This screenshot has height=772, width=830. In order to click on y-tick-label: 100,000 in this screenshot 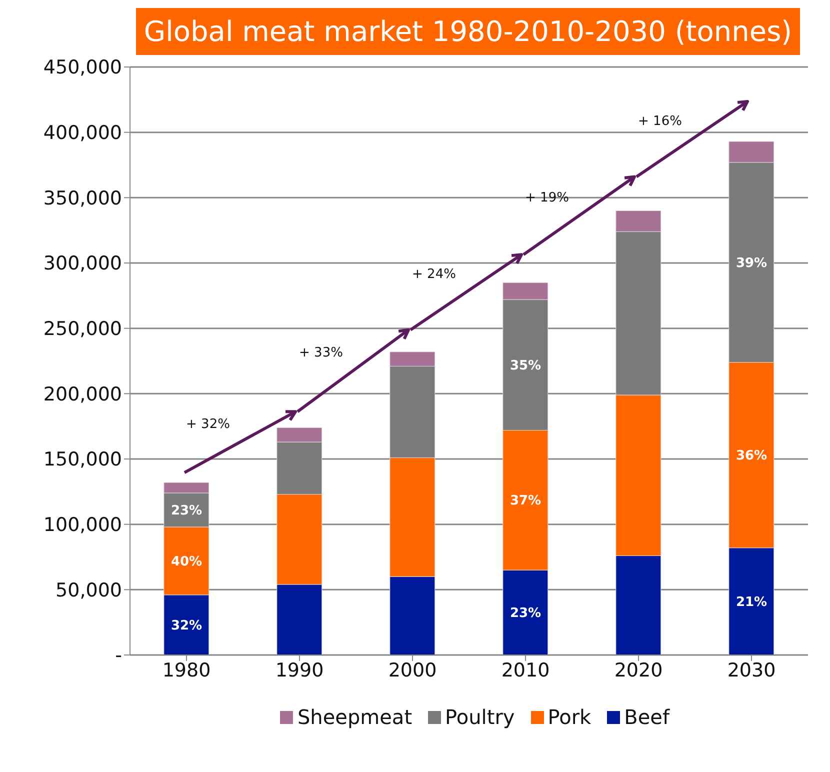, I will do `click(82, 525)`.